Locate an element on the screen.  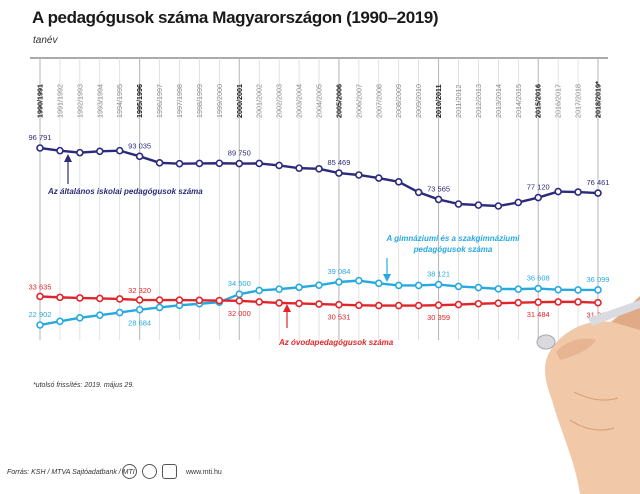
data-label: 93 035 is located at coordinates (139, 145).